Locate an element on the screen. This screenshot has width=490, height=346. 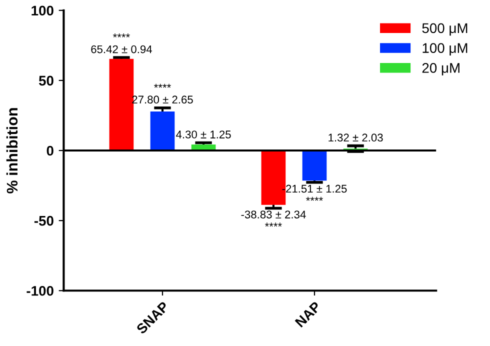
y-tick-label: 50 is located at coordinates (46, 81).